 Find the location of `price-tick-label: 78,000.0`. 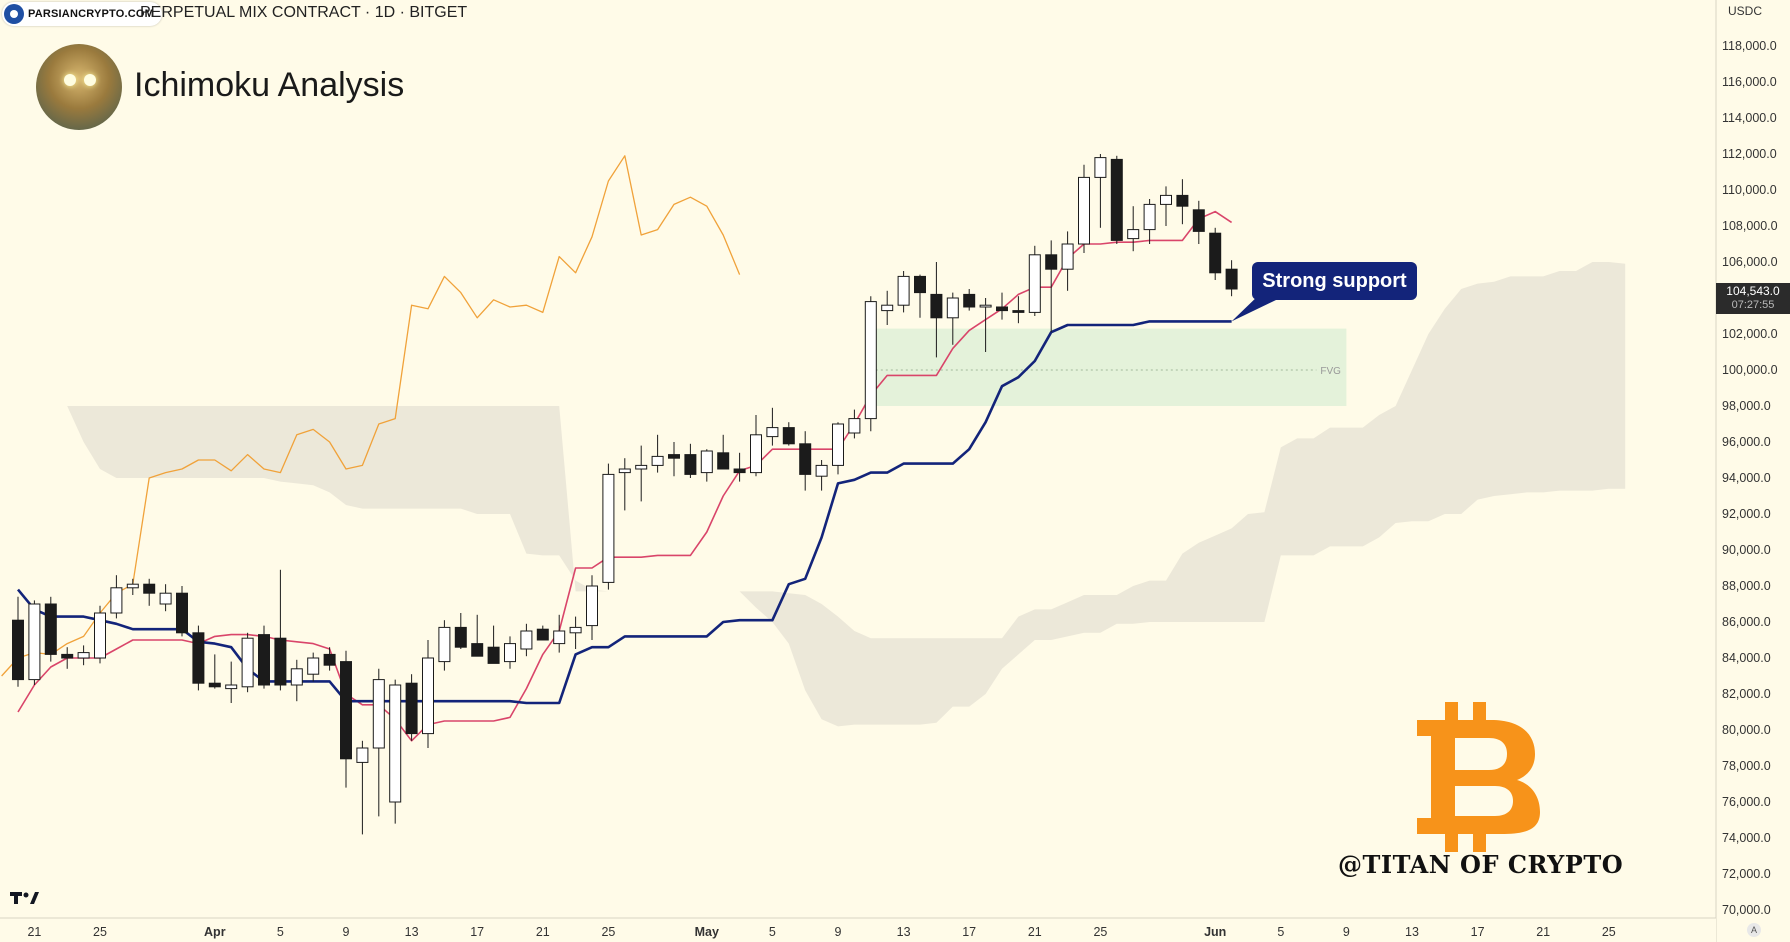

price-tick-label: 78,000.0 is located at coordinates (1746, 766).